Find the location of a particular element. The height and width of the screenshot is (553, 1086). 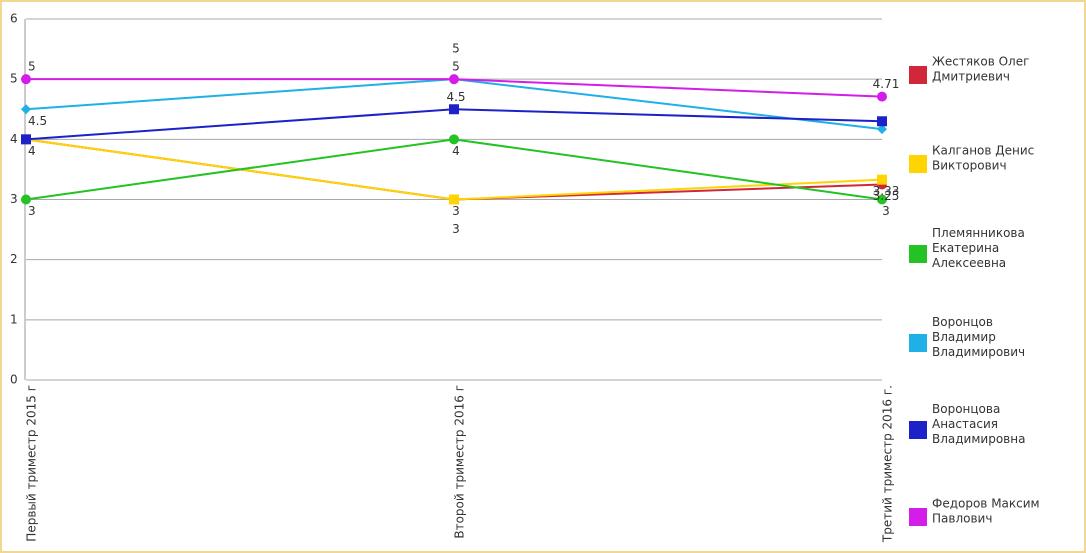

y-tick-label: 5 is located at coordinates (14, 79).